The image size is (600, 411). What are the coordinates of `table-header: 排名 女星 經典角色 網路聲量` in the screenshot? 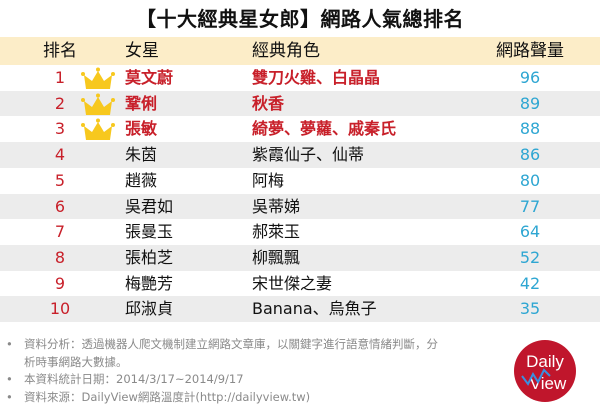 It's located at (300, 51).